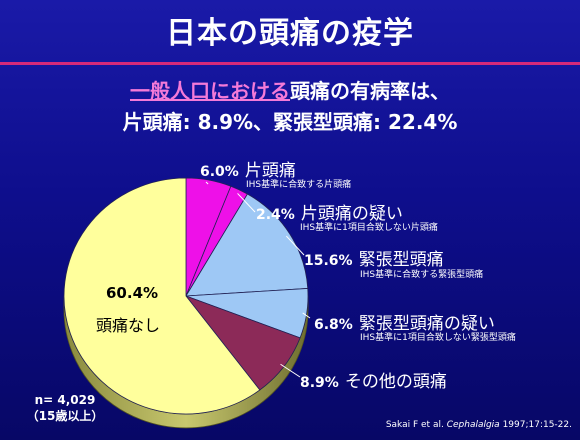 The height and width of the screenshot is (440, 580). I want to click on slice-label-probable-migraine: 2.4% 片頭痛の疑い, so click(329, 214).